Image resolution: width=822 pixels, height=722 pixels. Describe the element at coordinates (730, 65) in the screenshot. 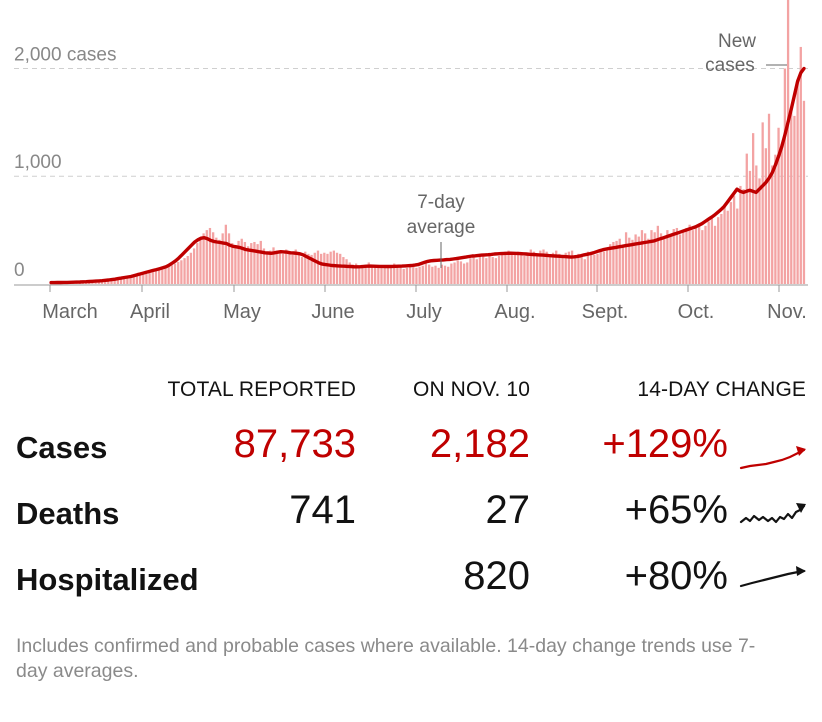

I see `new-cases-annotation-line2: cases` at that location.